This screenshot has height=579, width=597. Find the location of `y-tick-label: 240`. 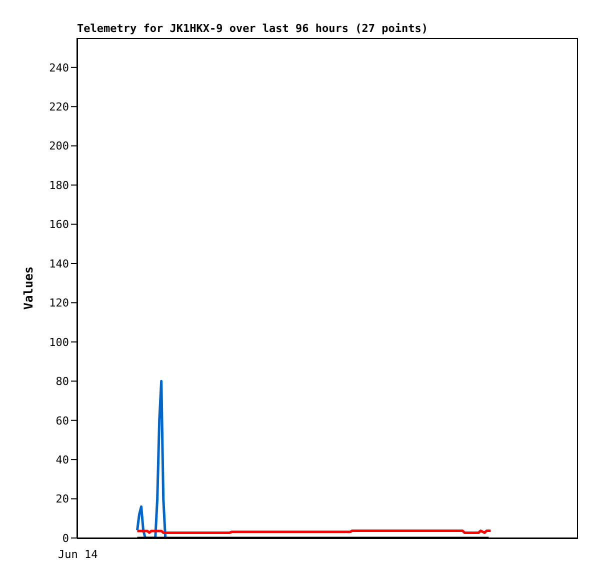

y-tick-label: 240 is located at coordinates (59, 67).